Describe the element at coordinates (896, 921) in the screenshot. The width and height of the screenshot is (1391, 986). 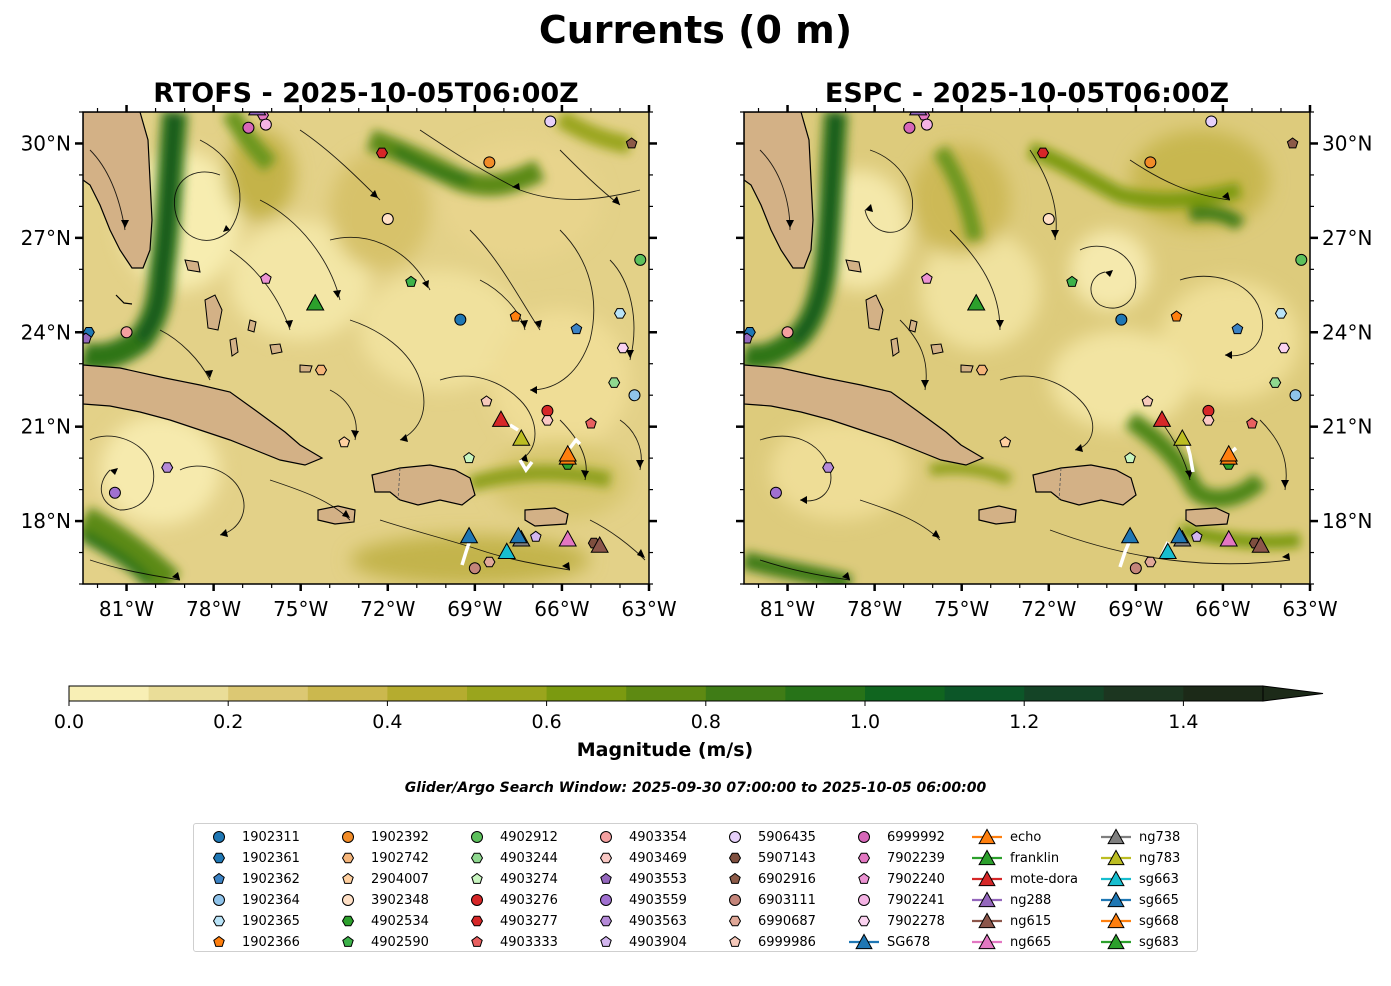
I see `legend-item-7902278: 7902278` at that location.